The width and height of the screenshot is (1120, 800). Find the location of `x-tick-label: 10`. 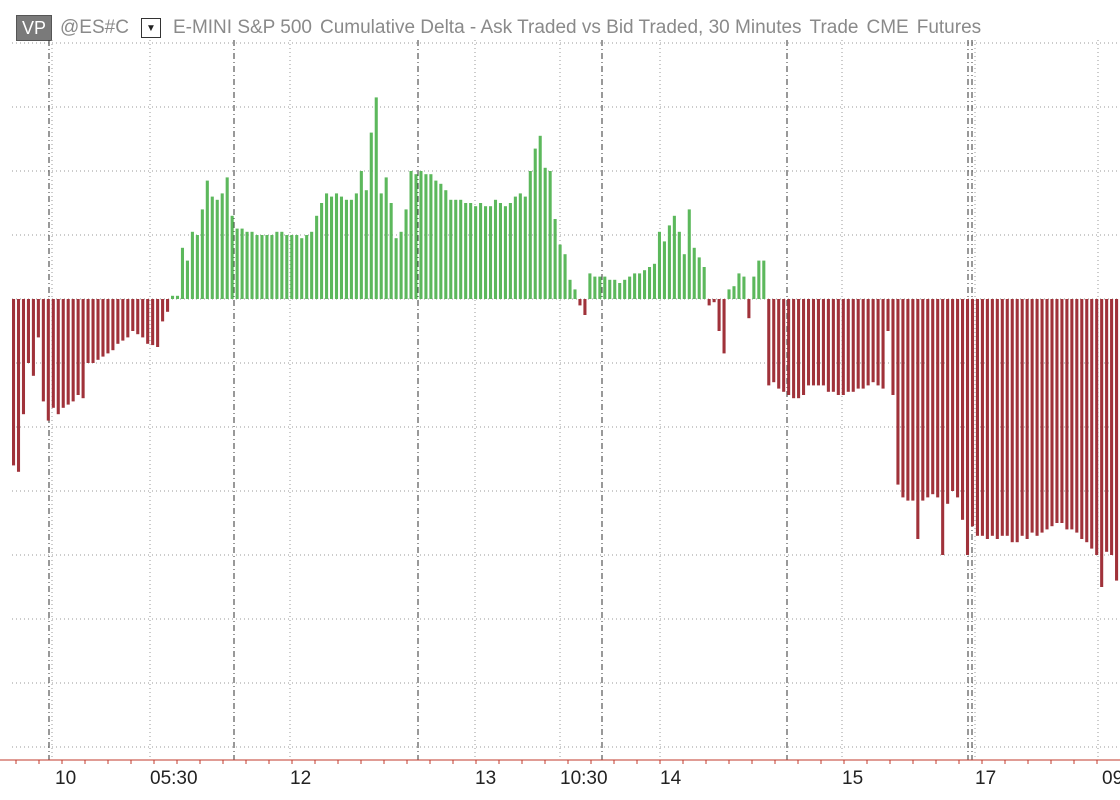

x-tick-label: 10 is located at coordinates (65, 778).